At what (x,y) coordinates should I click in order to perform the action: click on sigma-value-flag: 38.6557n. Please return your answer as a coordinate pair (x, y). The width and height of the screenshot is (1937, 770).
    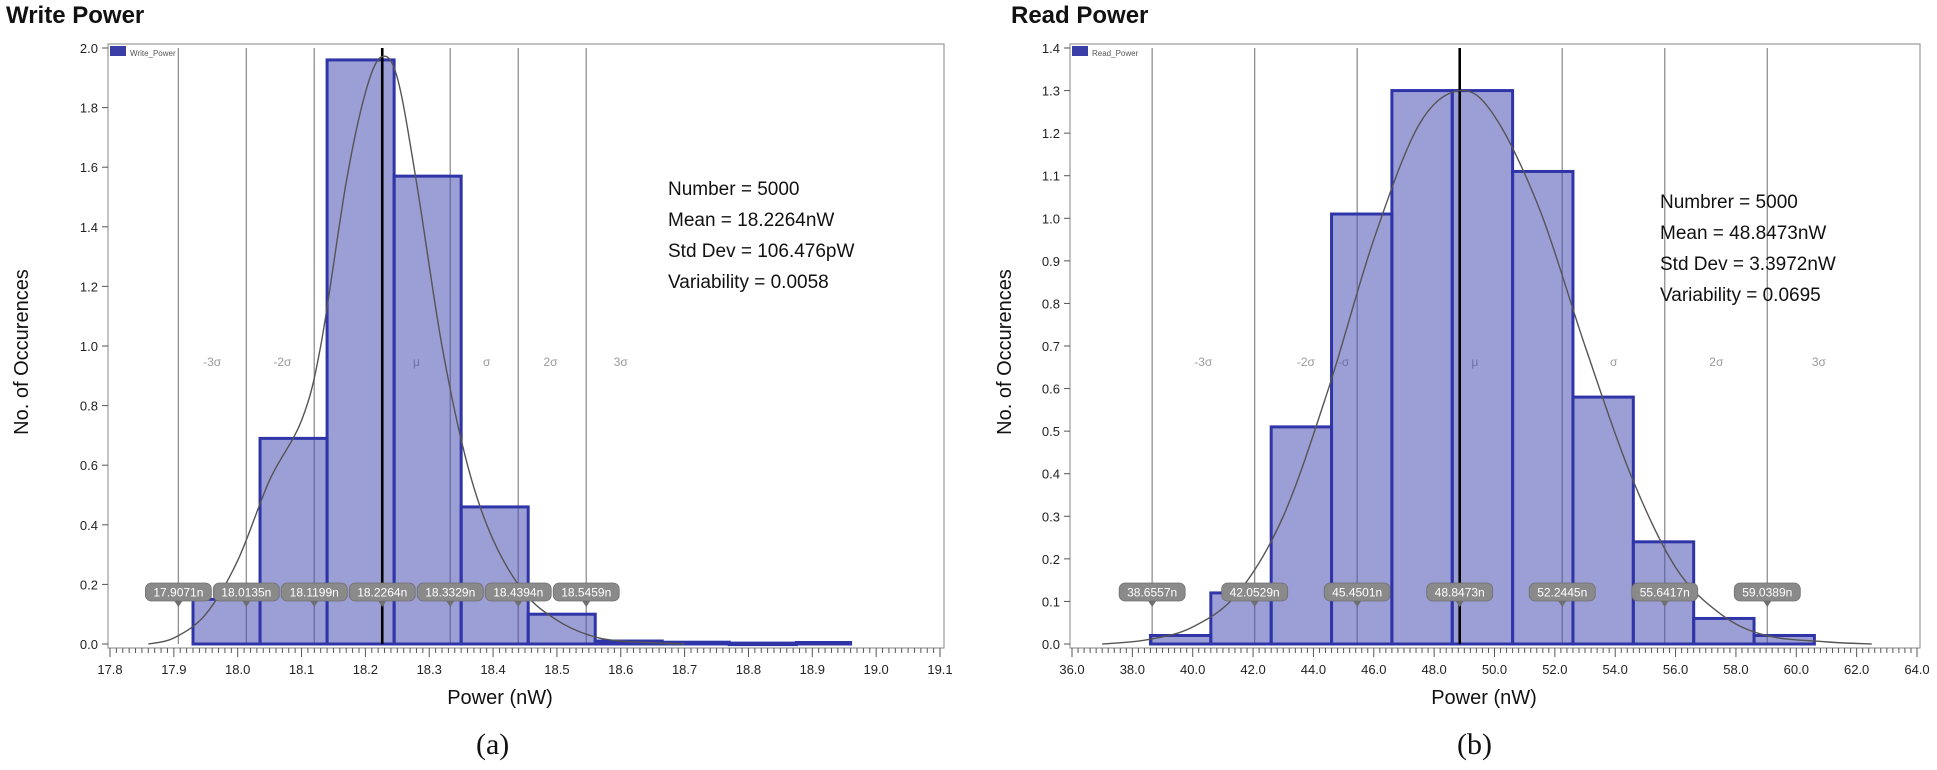
    Looking at the image, I should click on (1152, 594).